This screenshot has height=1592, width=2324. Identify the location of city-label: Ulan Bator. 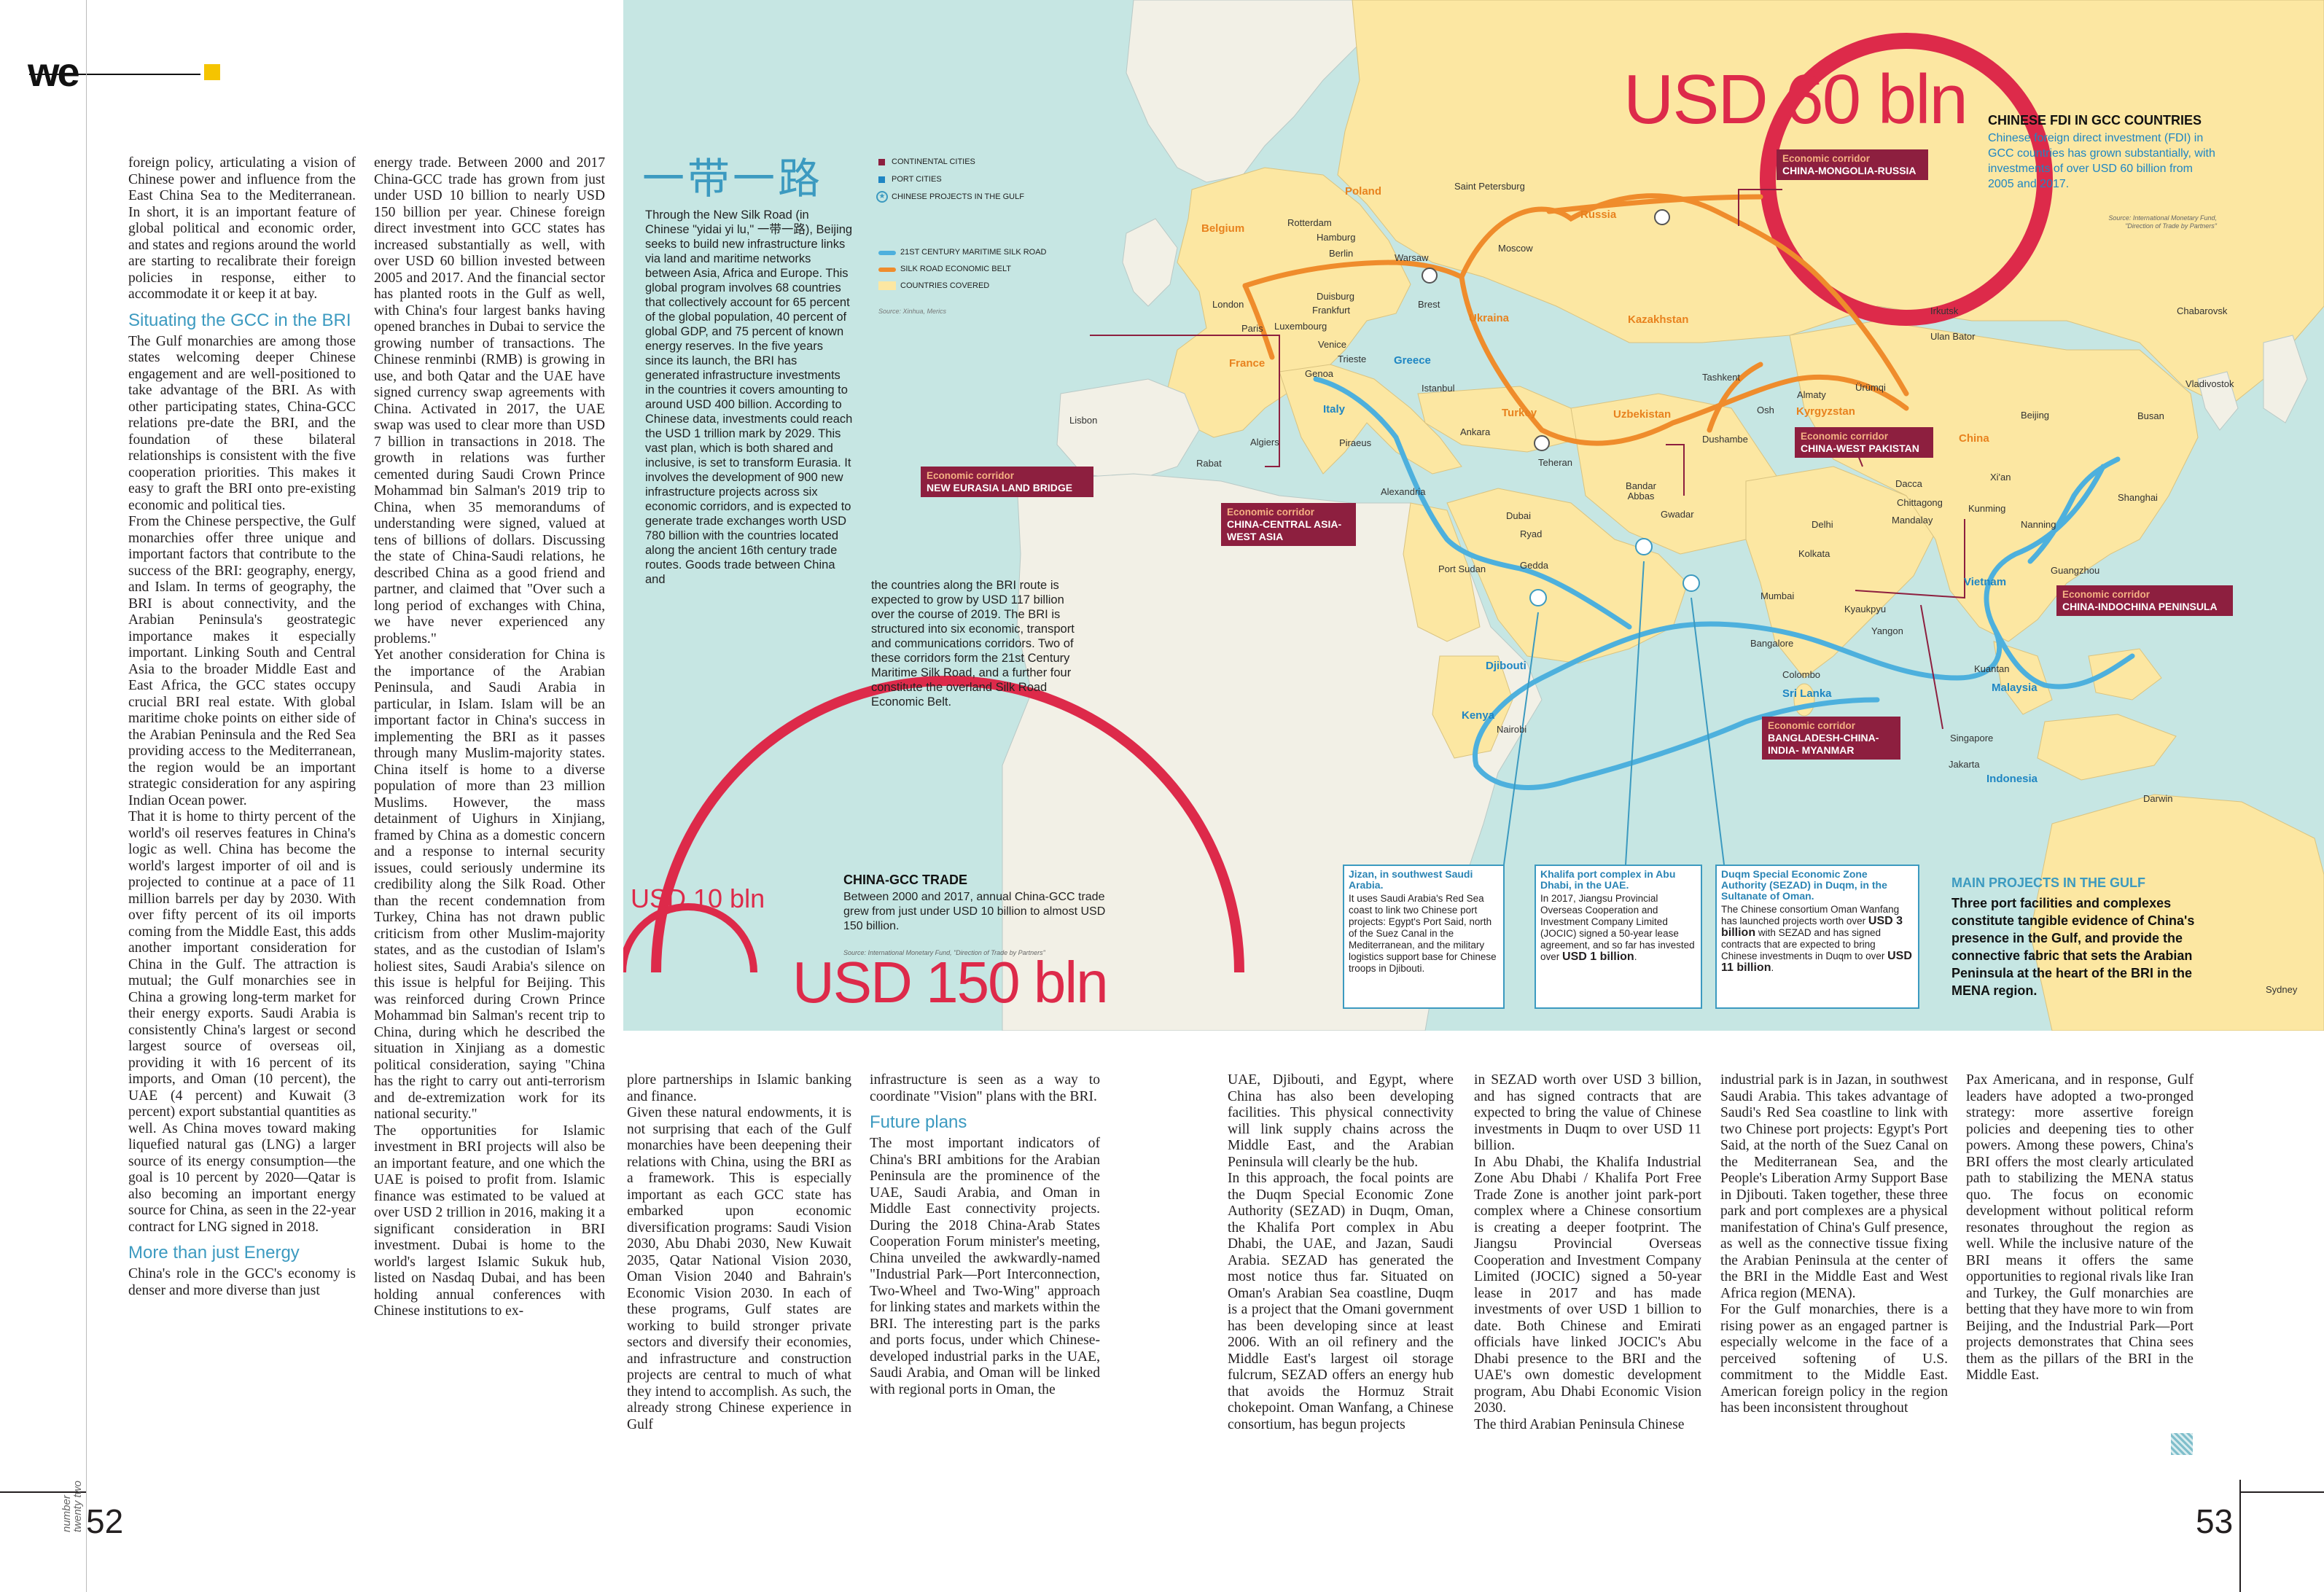
(1953, 336).